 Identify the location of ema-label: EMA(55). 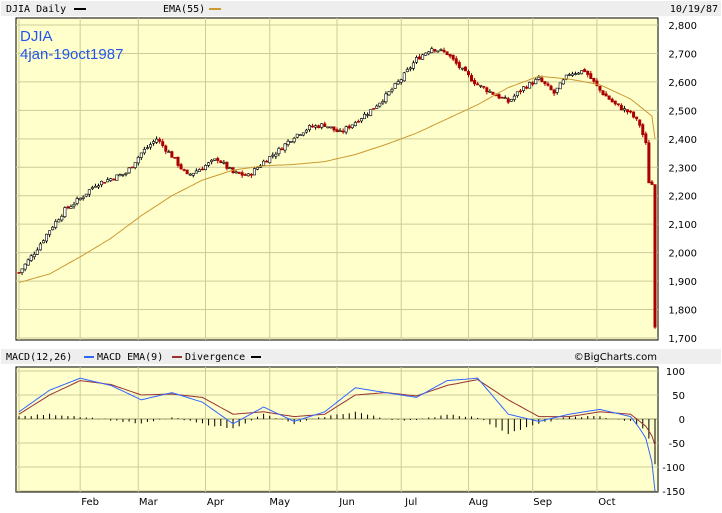
(184, 9).